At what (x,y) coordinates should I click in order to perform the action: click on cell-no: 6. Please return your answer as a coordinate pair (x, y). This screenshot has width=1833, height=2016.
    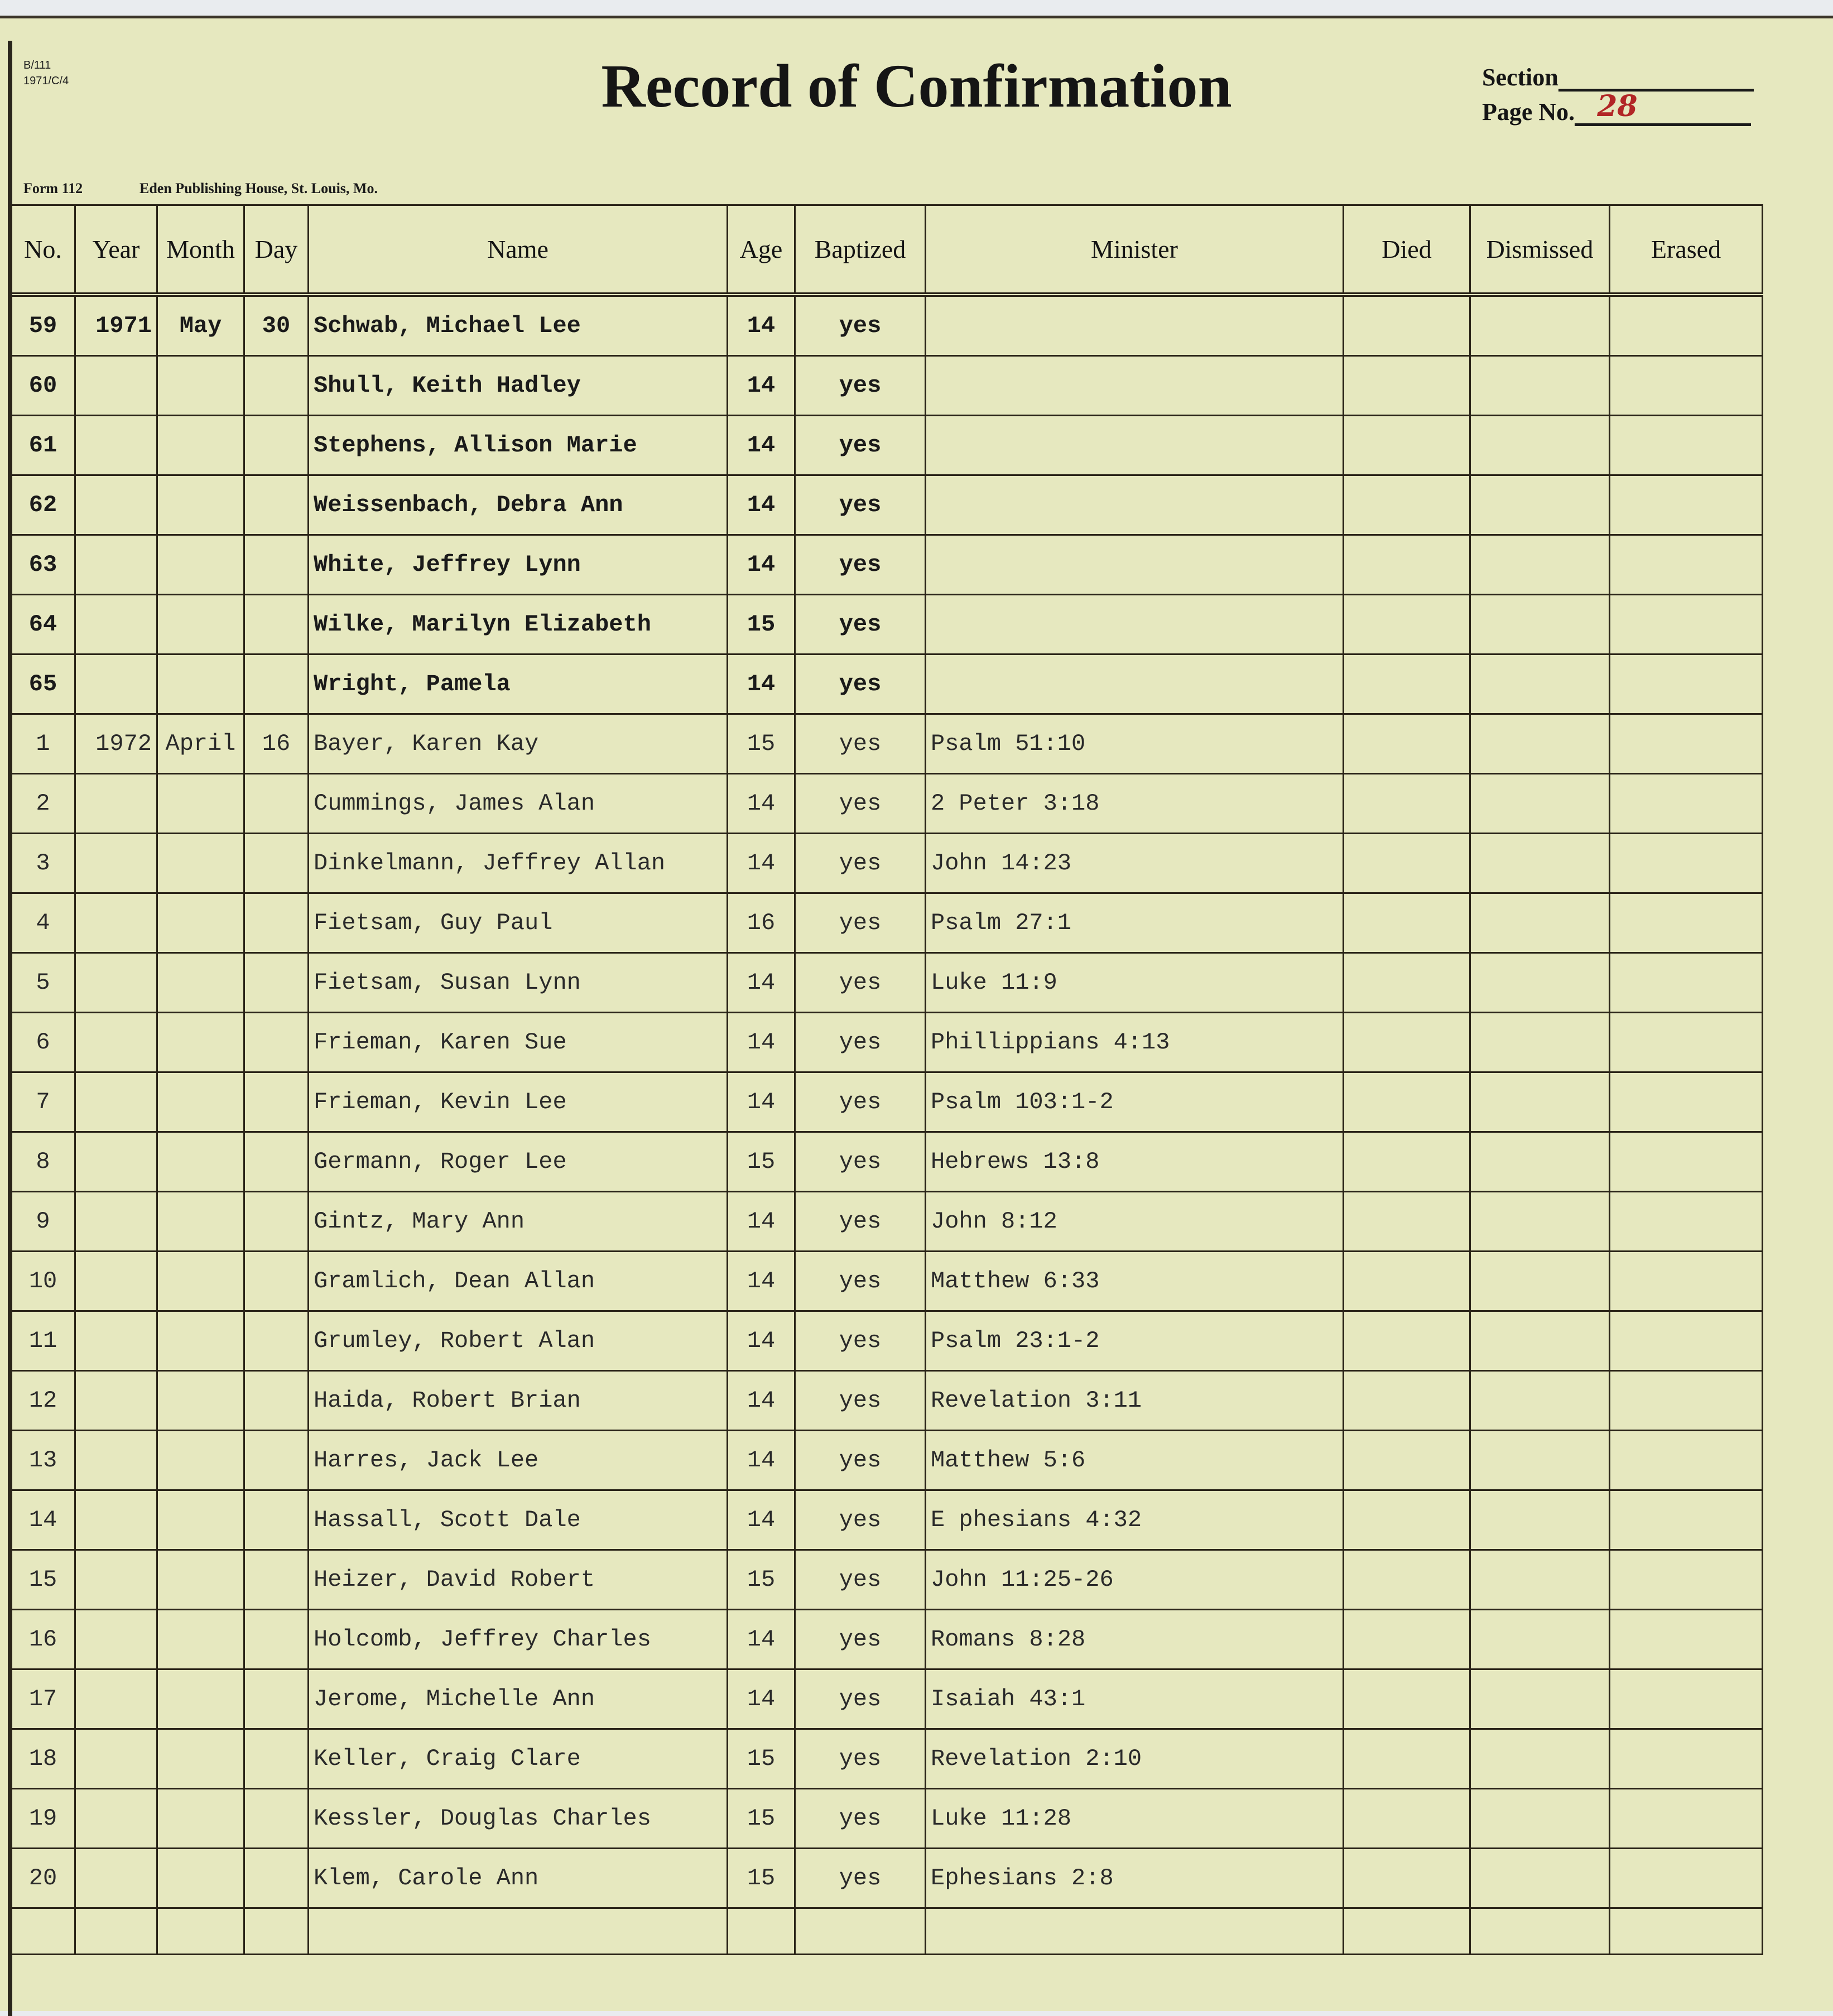
    Looking at the image, I should click on (43, 1042).